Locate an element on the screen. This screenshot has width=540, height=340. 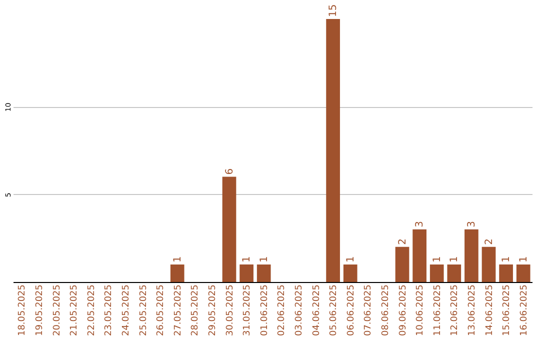
x-tick-label: 03.06.2025 is located at coordinates (299, 310).